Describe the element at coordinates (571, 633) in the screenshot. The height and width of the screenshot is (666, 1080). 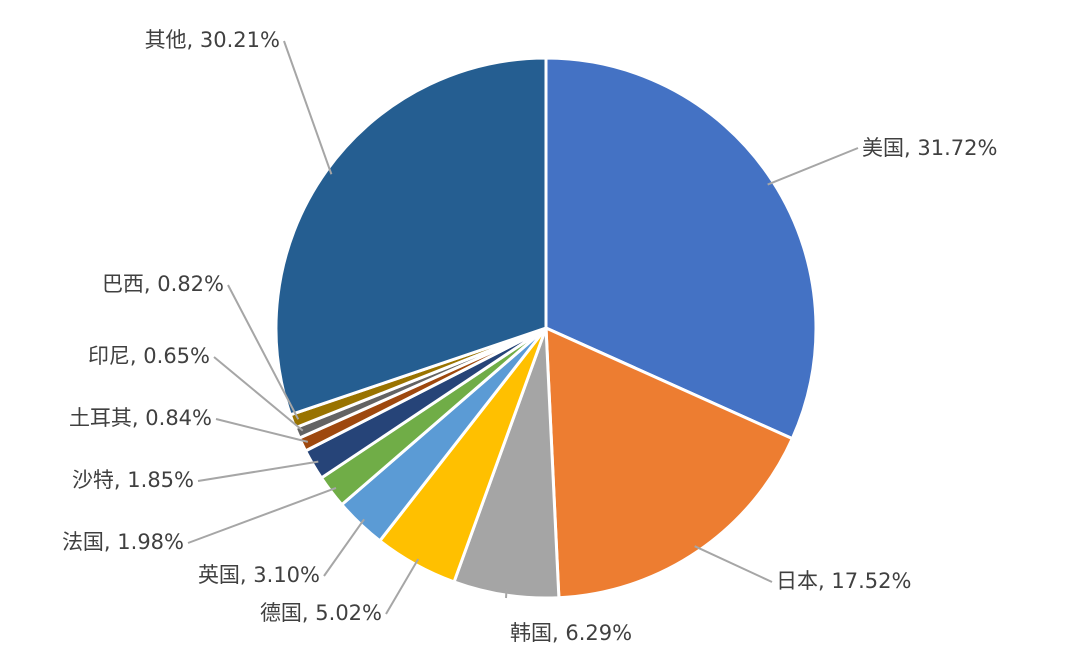
I see `data-label-韩国: 韩国, 6.29%` at that location.